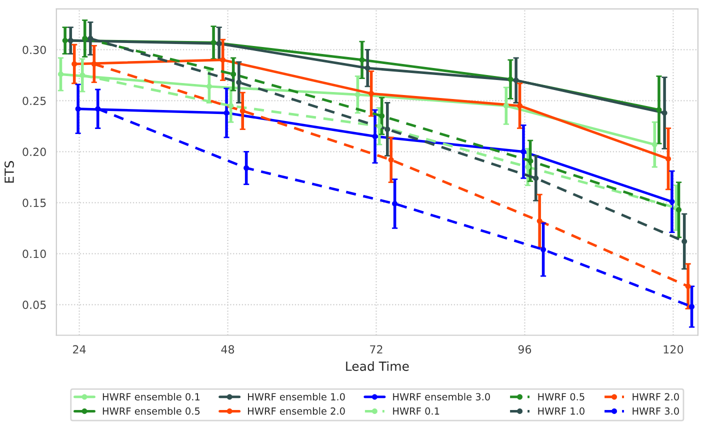 This screenshot has height=447, width=705. I want to click on legend-label: HWRF 0.5, so click(561, 396).